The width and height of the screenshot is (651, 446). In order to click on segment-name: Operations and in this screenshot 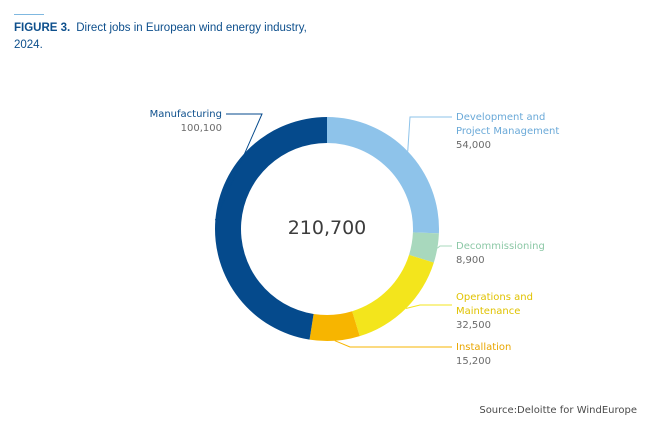, I will do `click(494, 297)`.